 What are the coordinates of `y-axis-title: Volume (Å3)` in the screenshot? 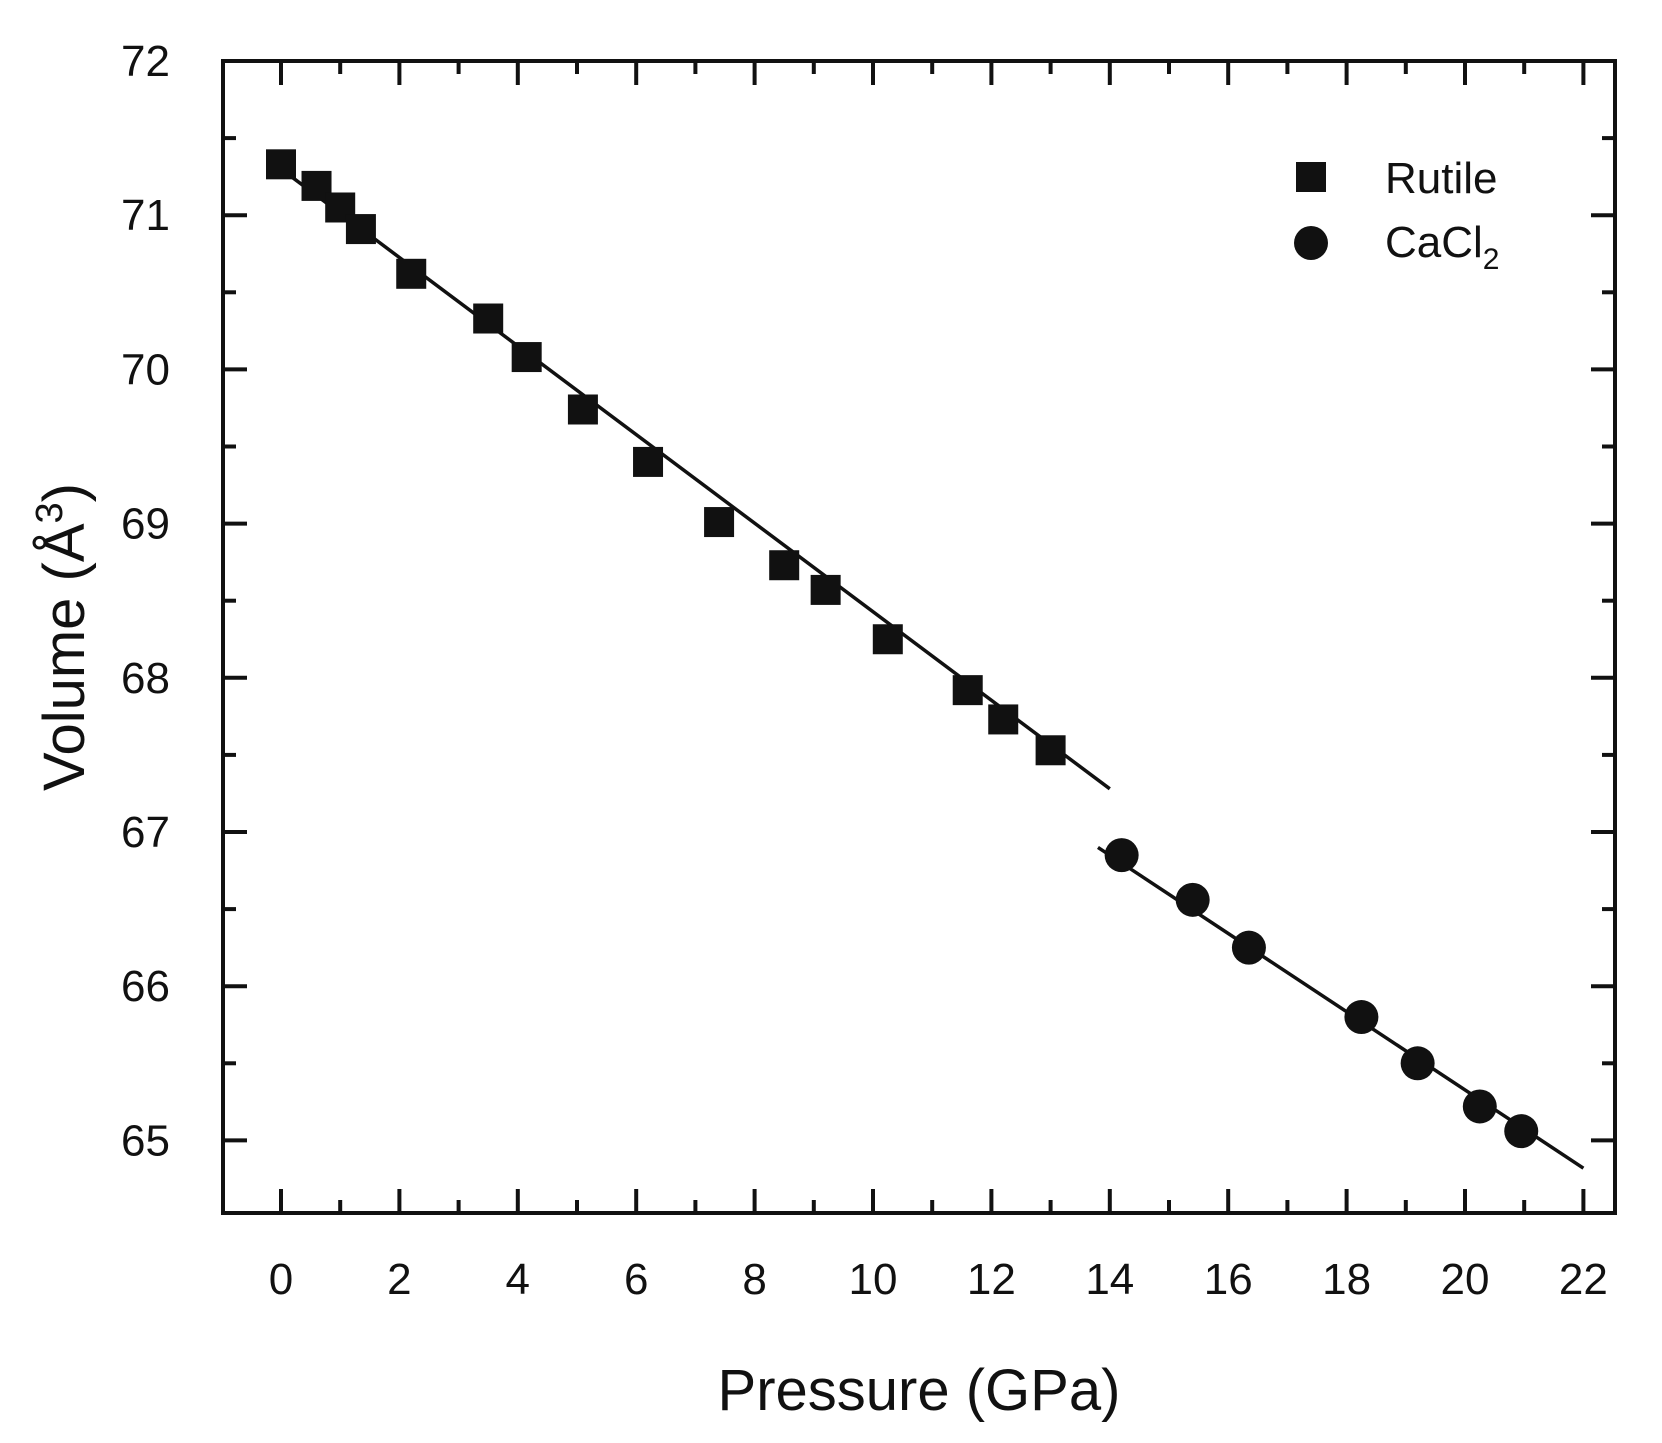 It's located at (63, 637).